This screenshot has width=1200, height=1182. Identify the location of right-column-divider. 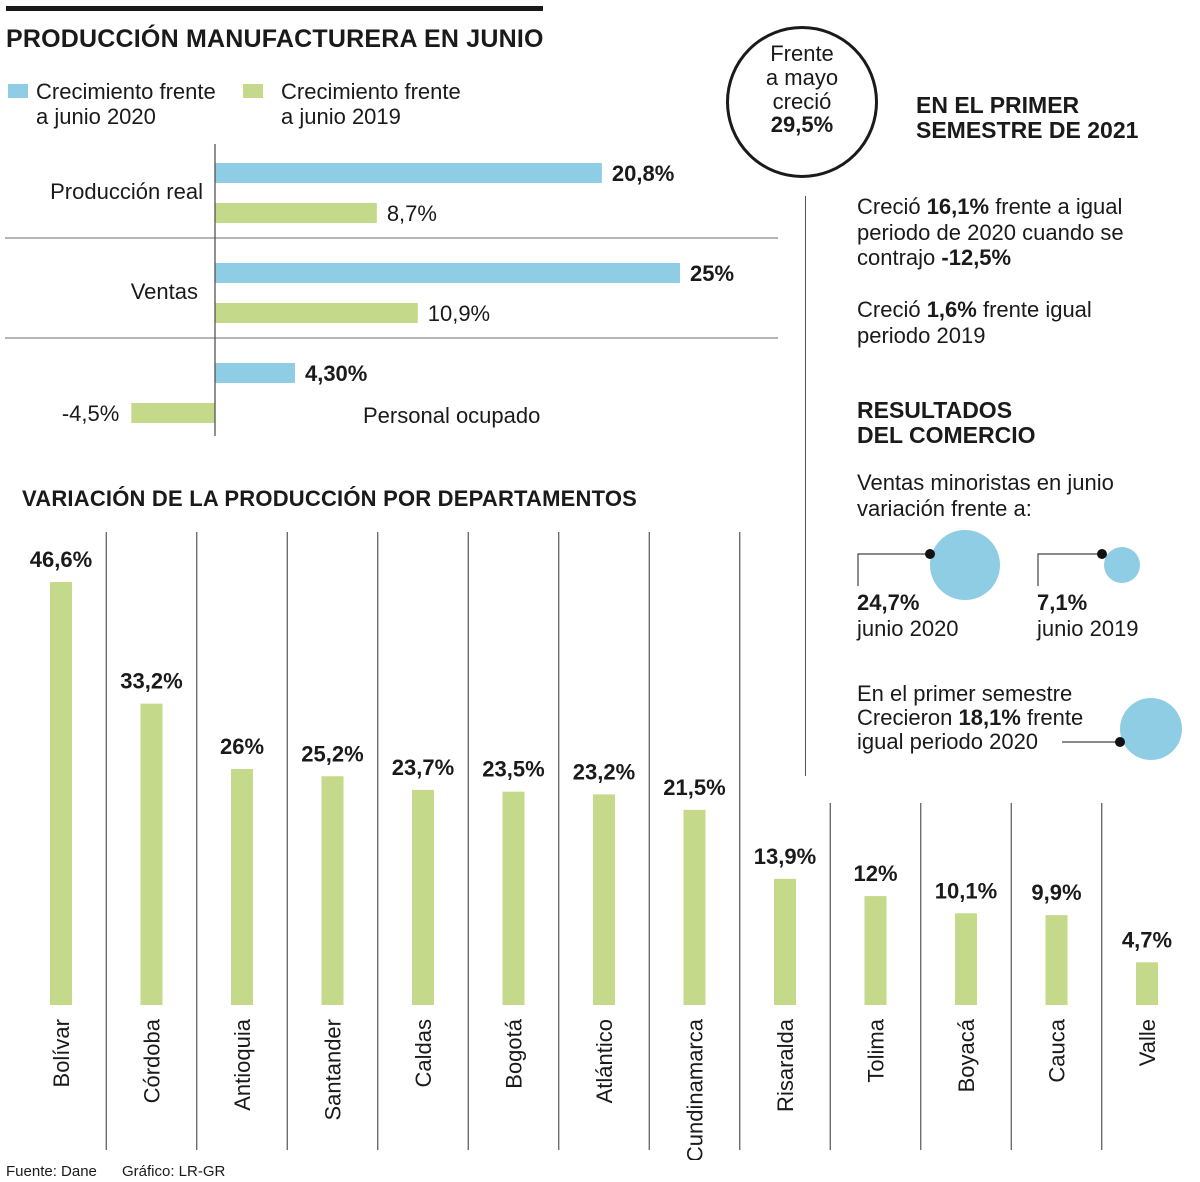
(805, 486).